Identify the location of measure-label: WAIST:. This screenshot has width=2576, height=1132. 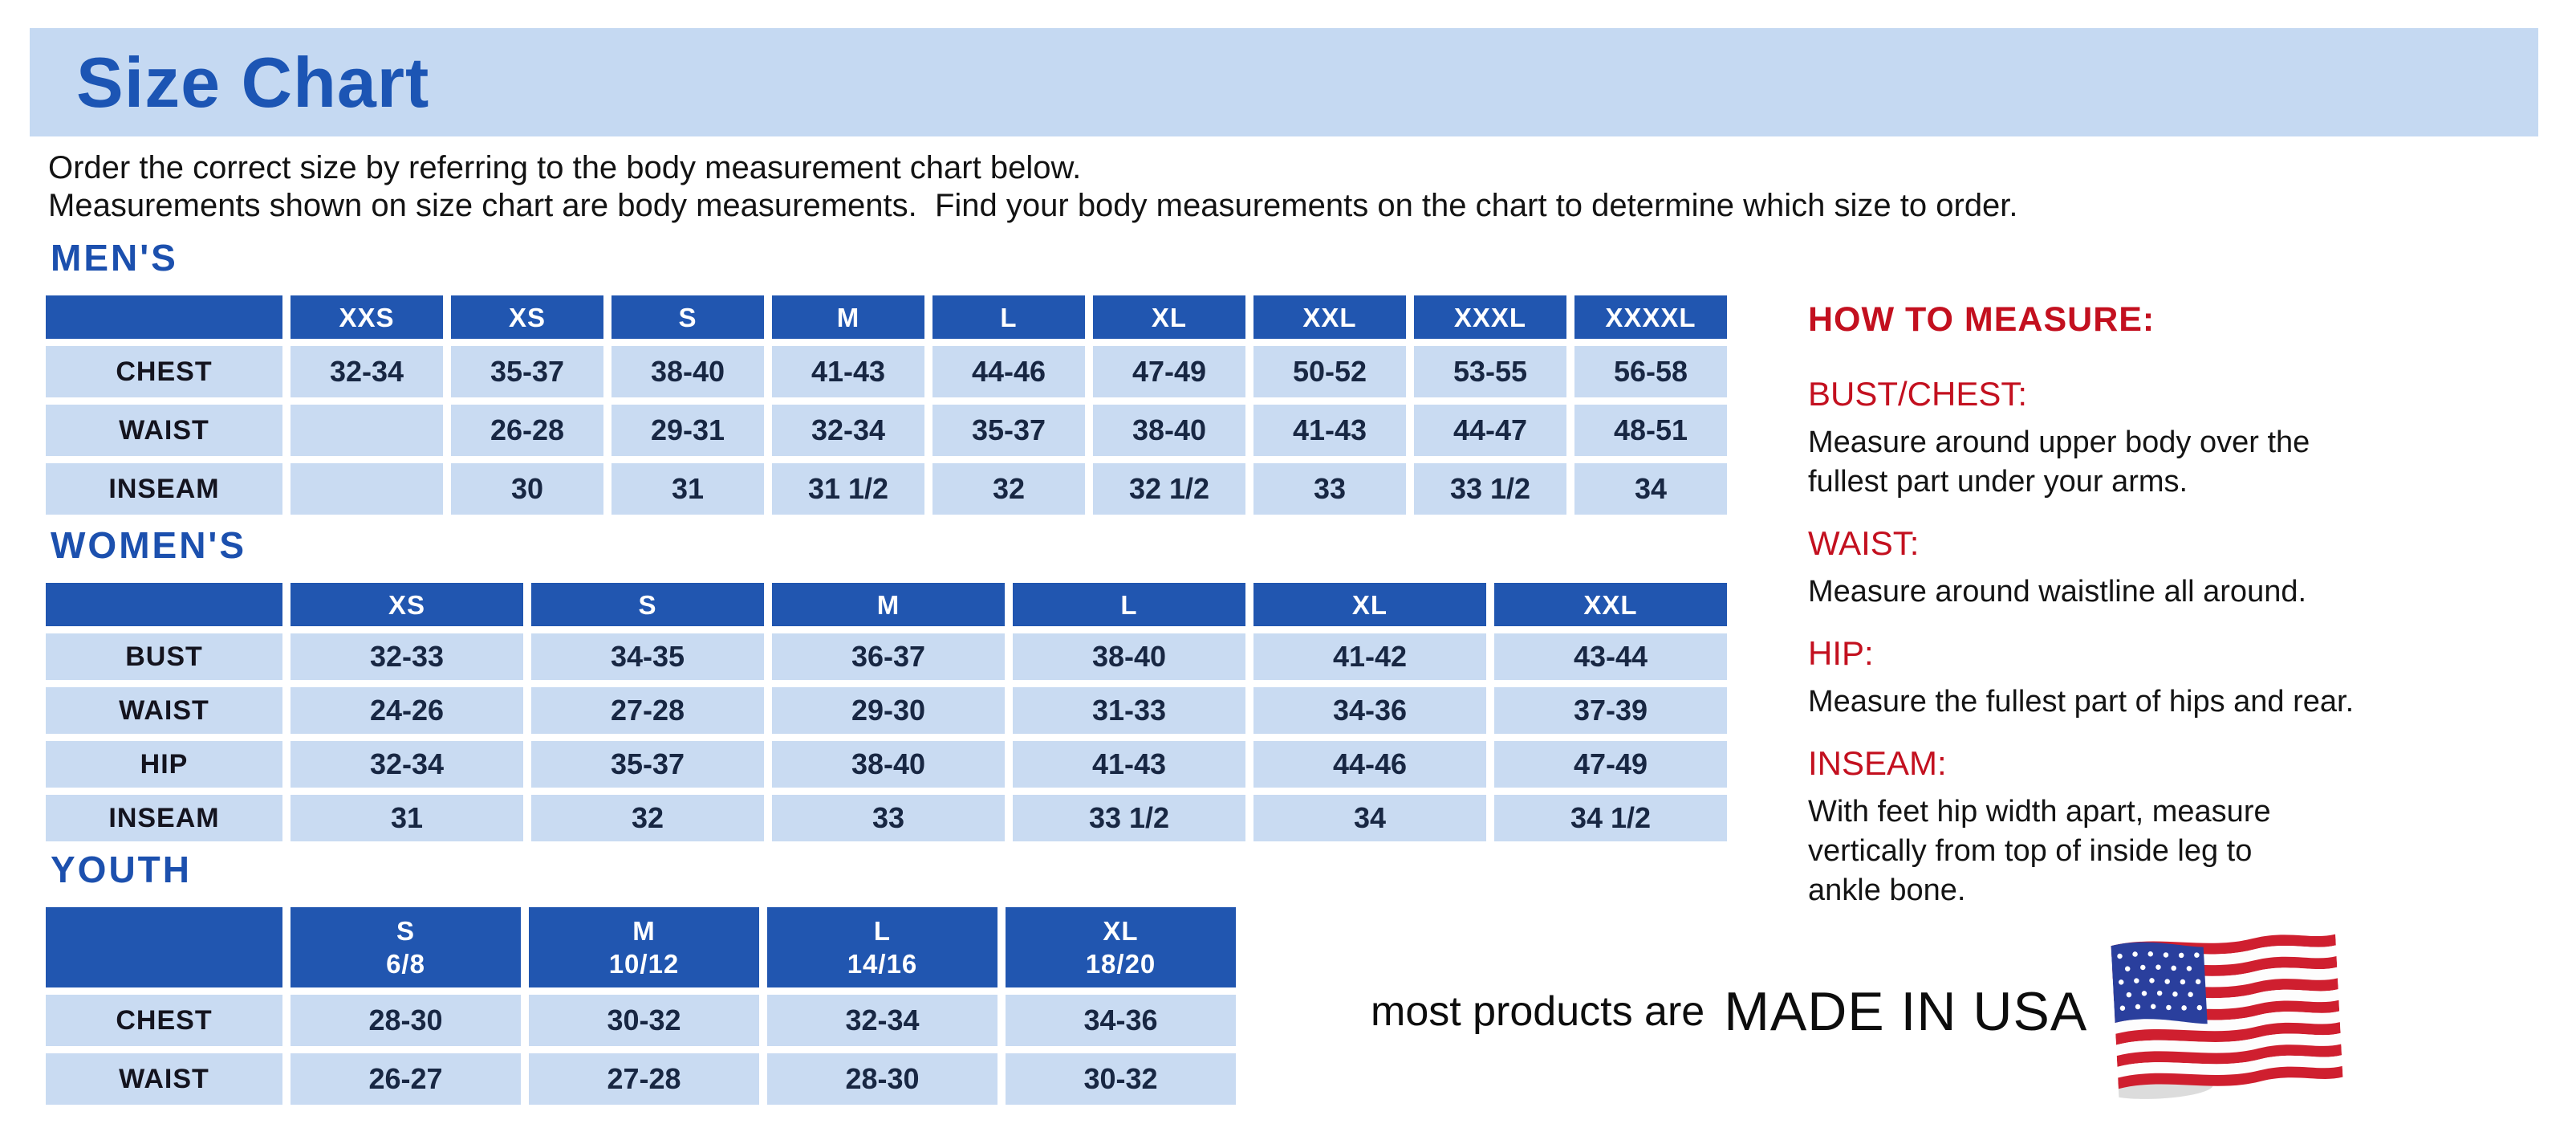
(1864, 543).